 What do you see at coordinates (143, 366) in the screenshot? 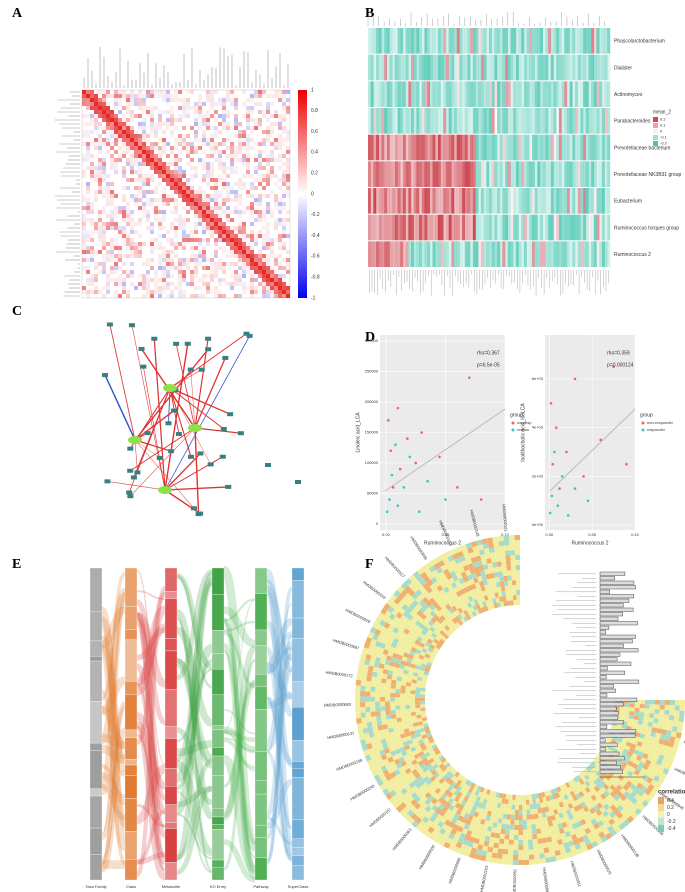
I see `node` at bounding box center [143, 366].